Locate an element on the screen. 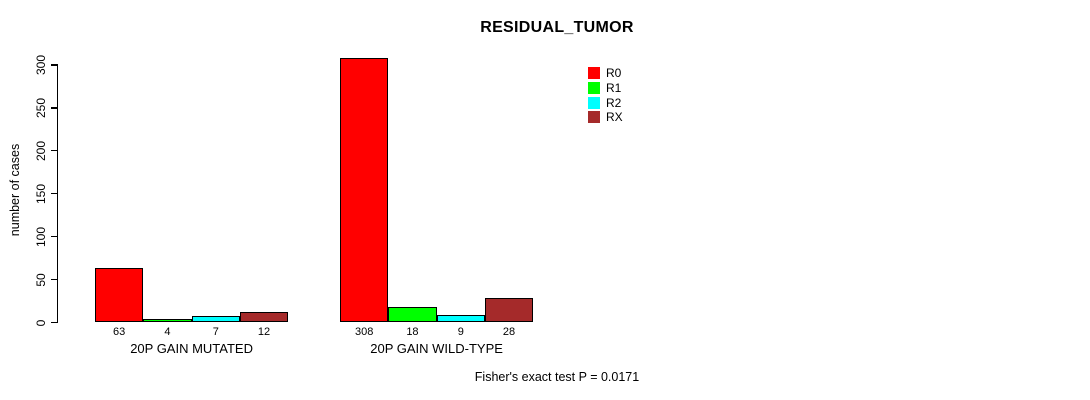 This screenshot has width=1090, height=400. legend-label-rx: RX is located at coordinates (614, 117).